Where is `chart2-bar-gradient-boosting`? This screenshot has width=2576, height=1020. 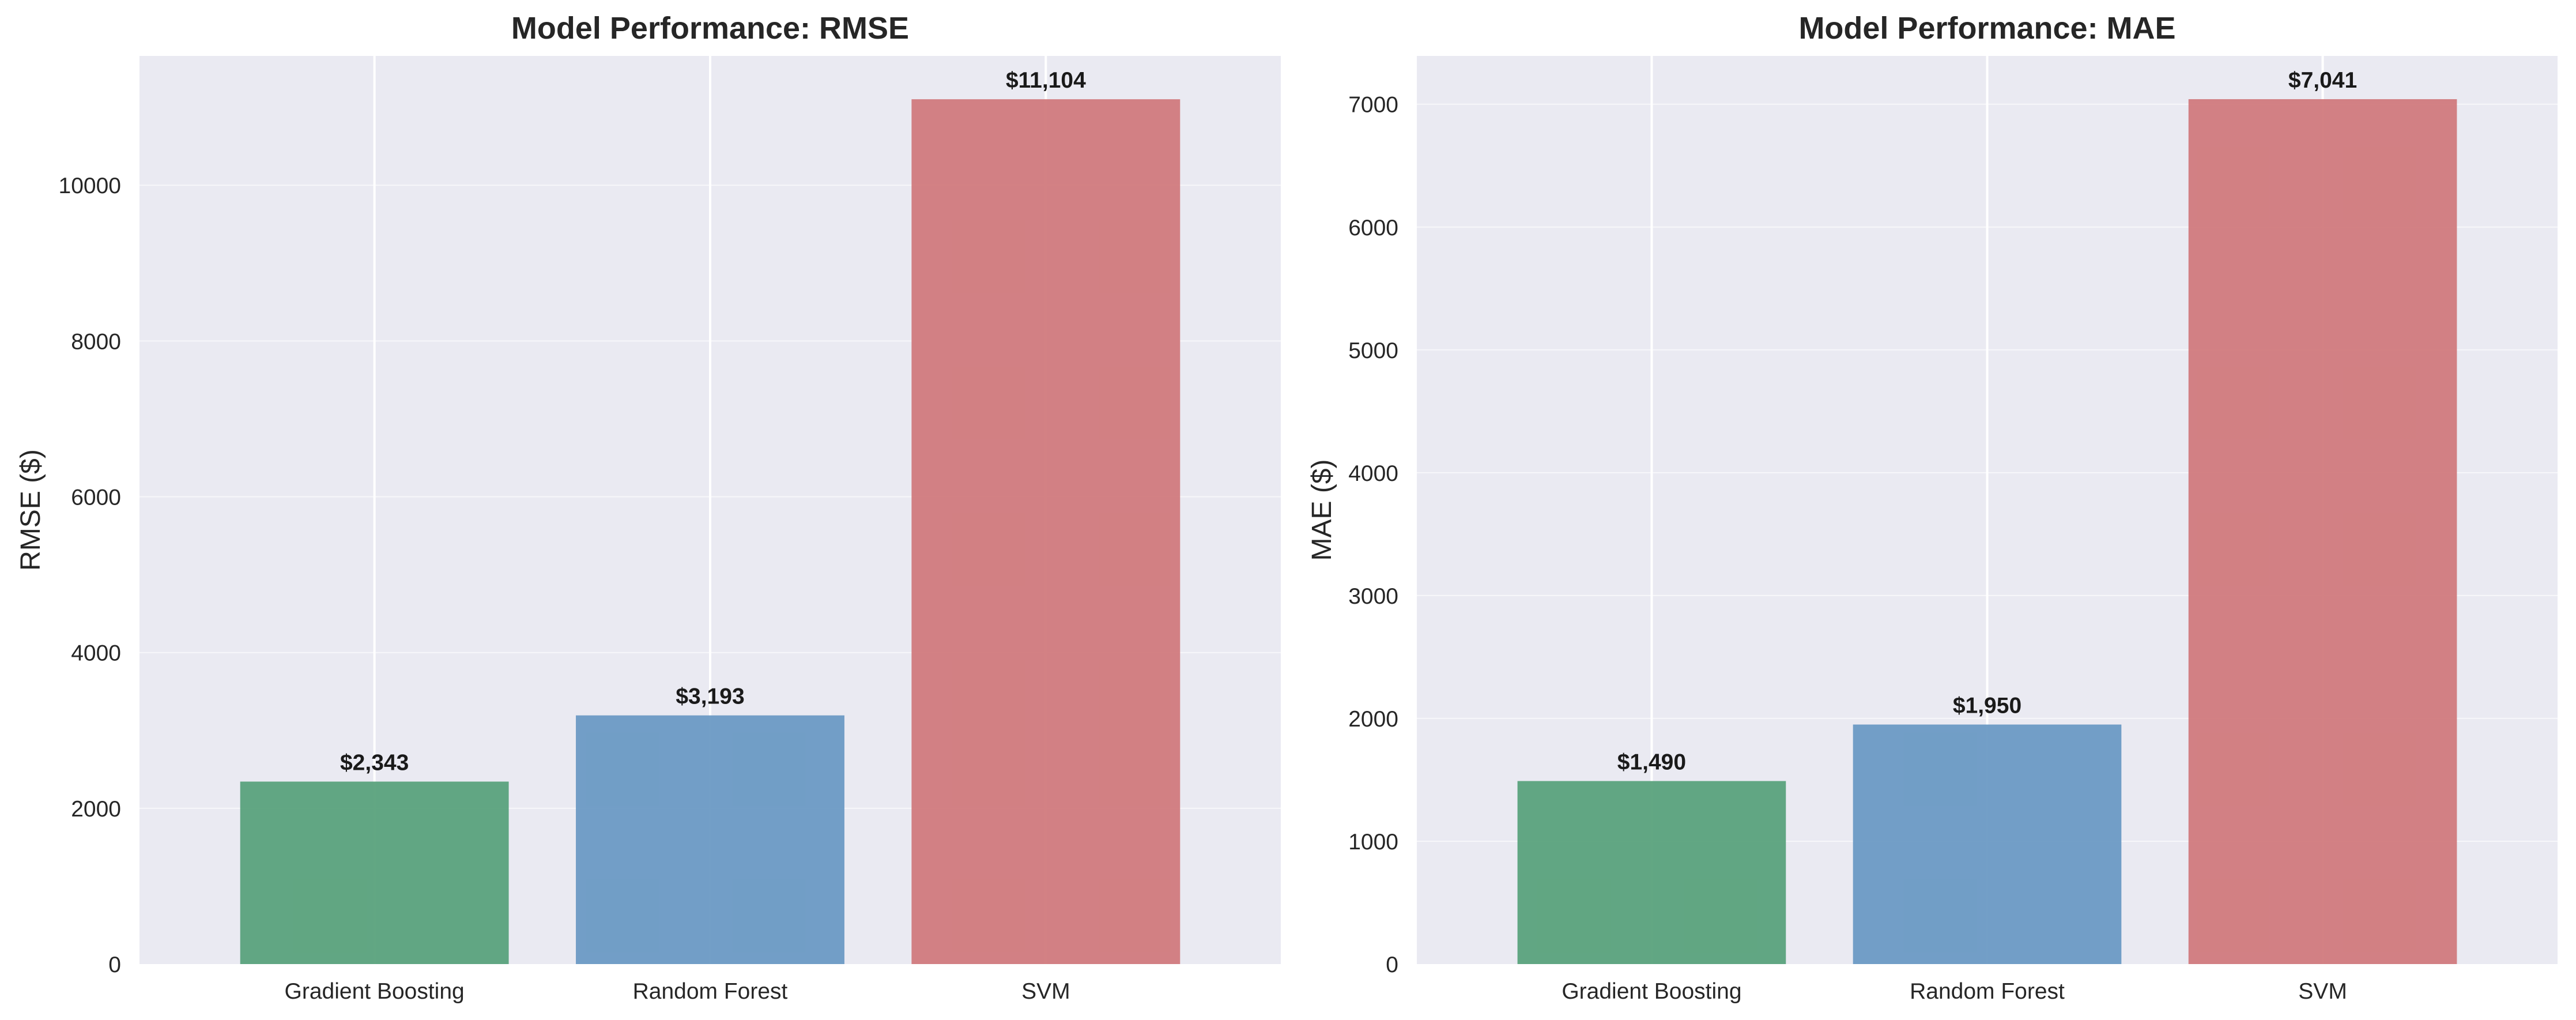
chart2-bar-gradient-boosting is located at coordinates (1651, 872).